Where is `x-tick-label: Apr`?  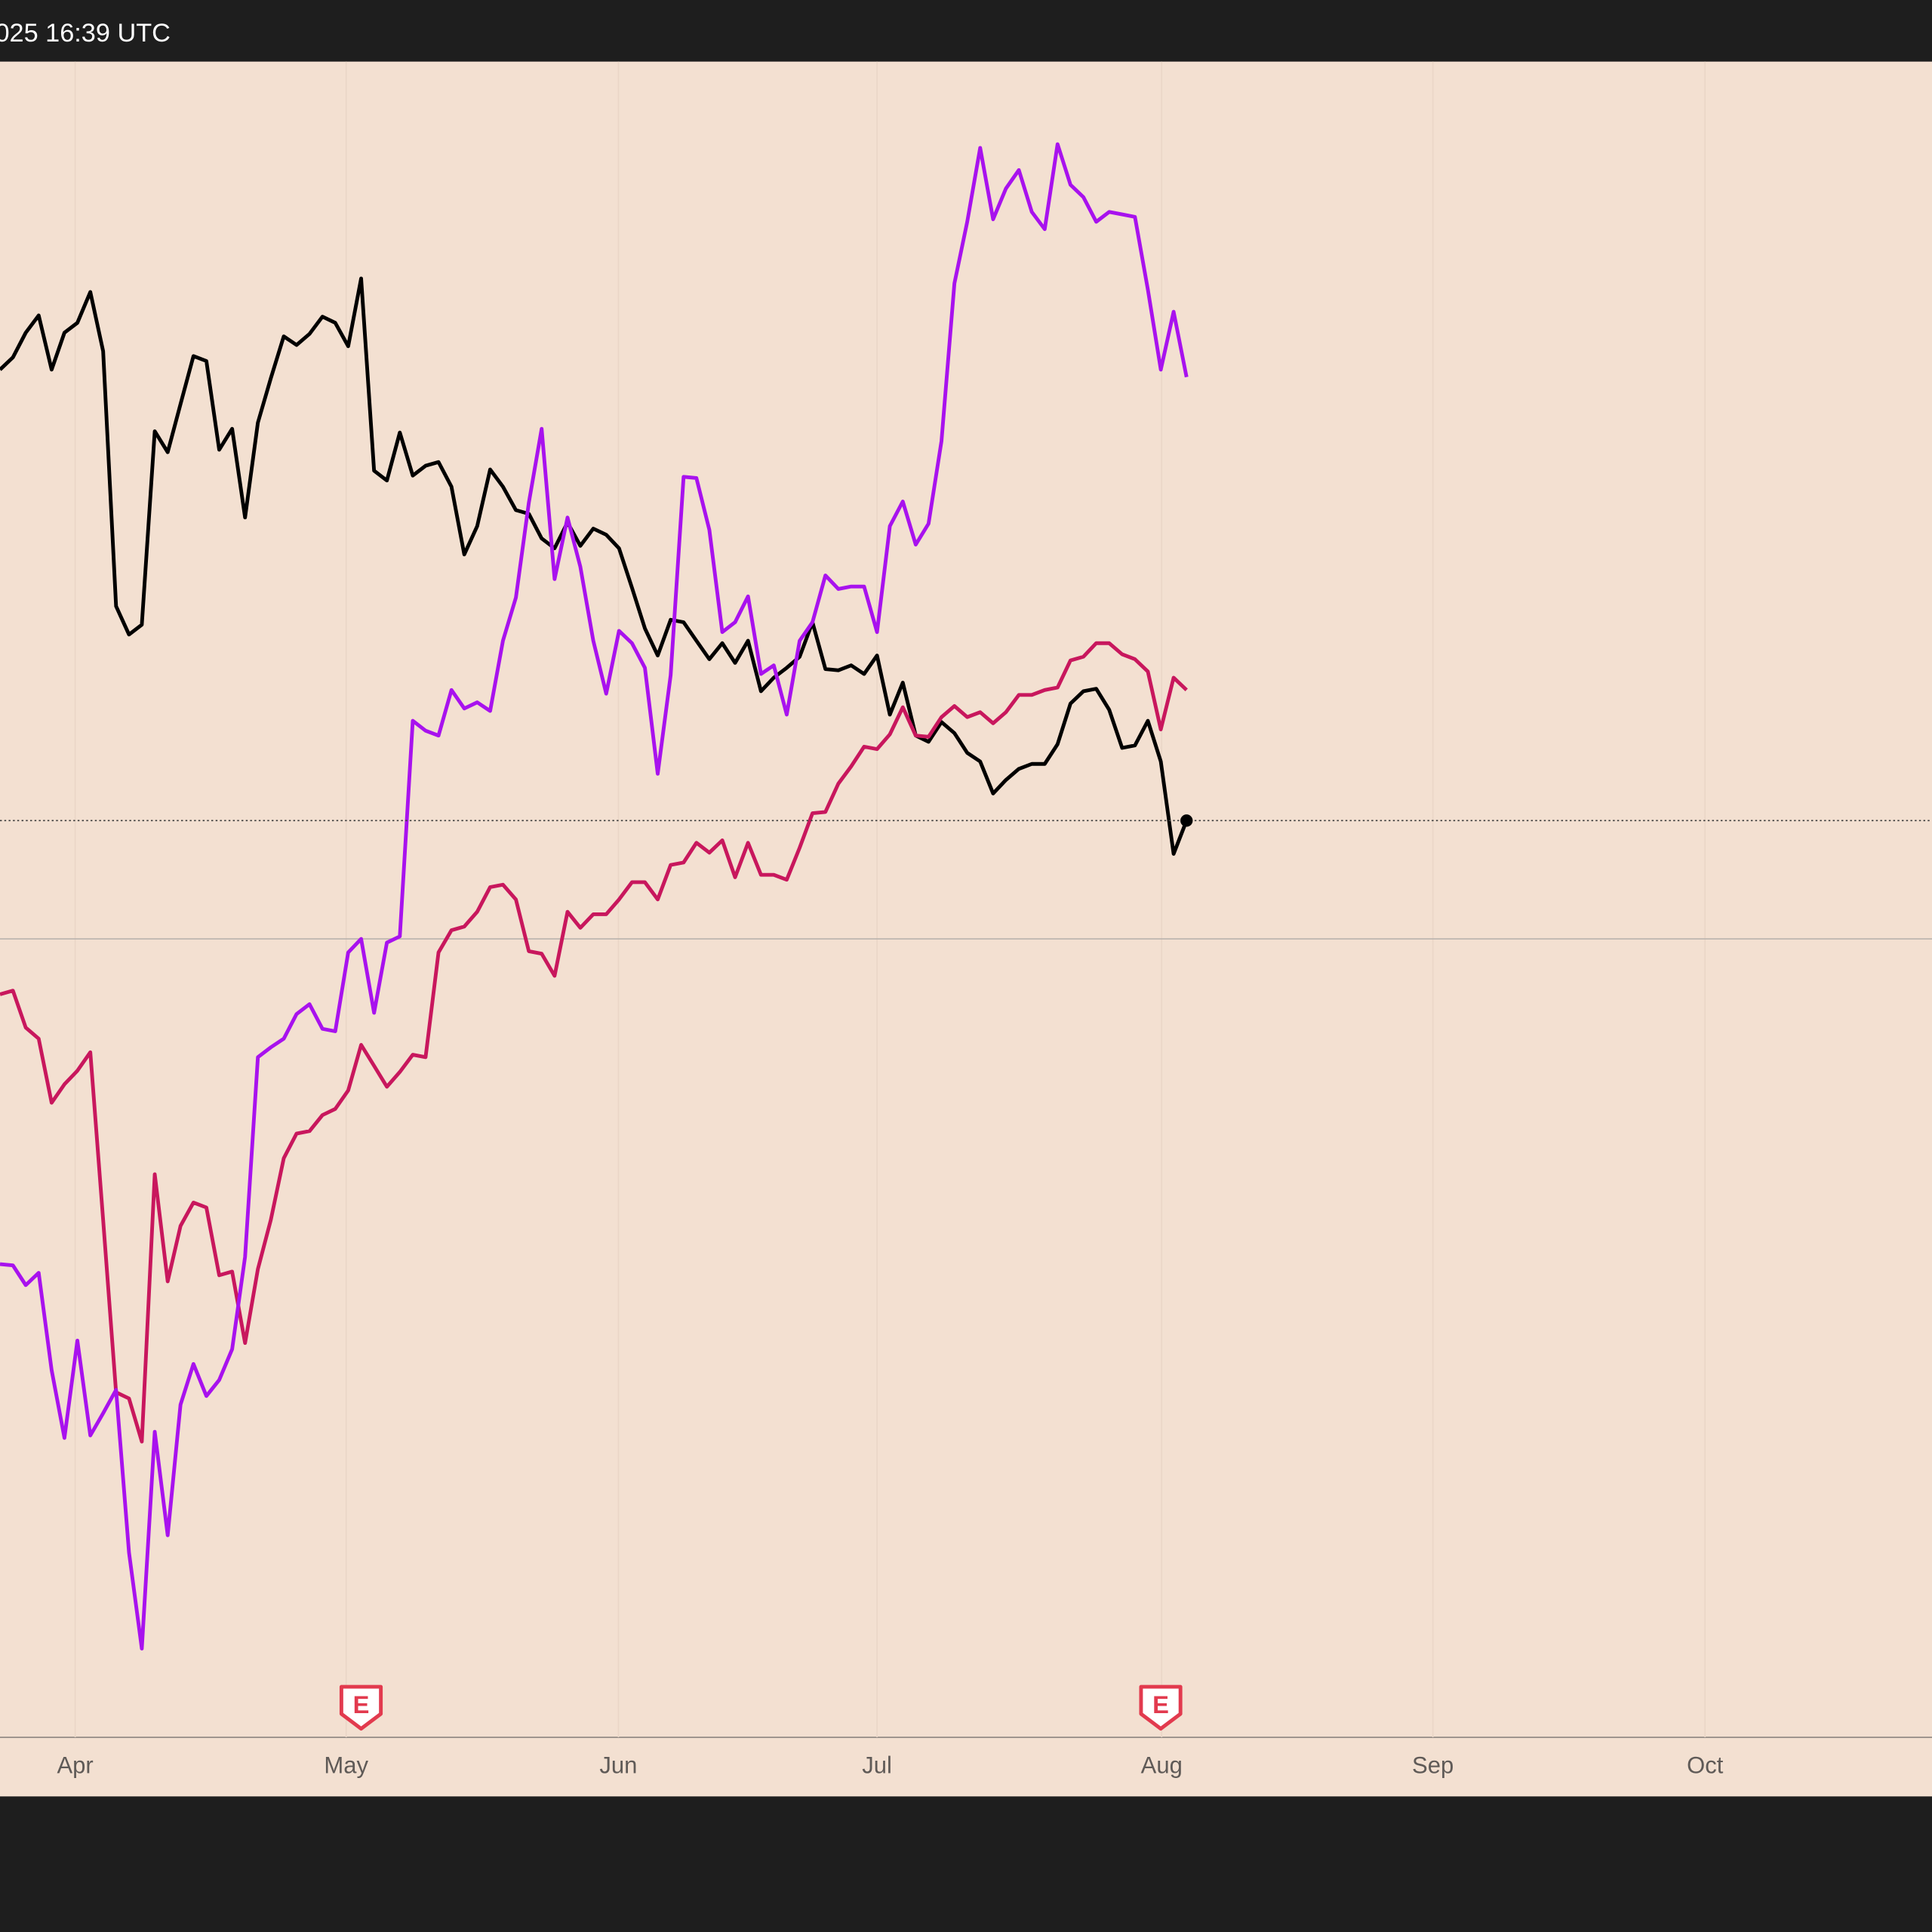
x-tick-label: Apr is located at coordinates (75, 1765).